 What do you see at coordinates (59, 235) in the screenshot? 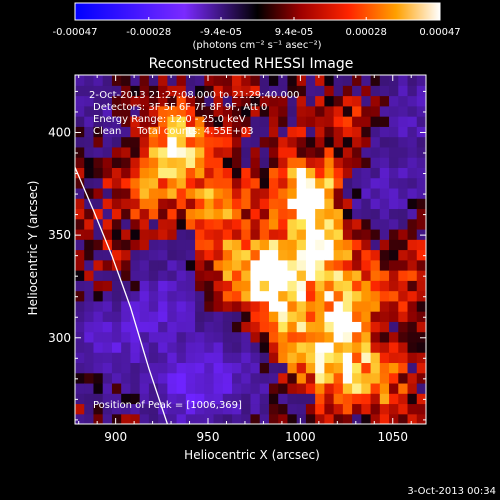
I see `y-tick-label: 350` at bounding box center [59, 235].